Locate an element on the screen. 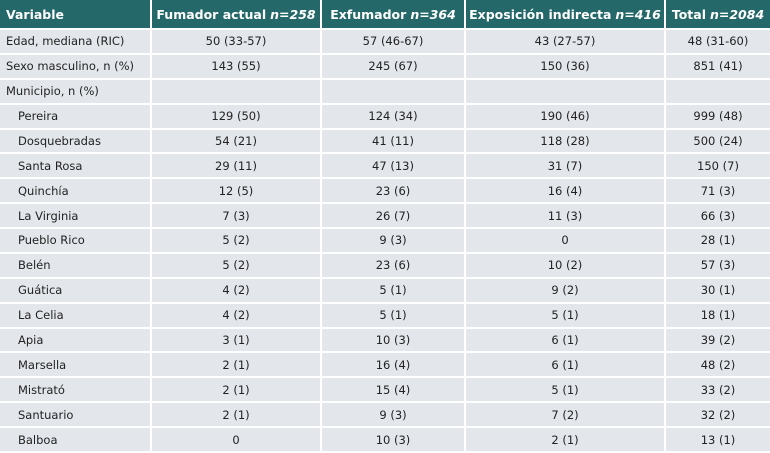  table-cell: 3 (1) is located at coordinates (236, 340).